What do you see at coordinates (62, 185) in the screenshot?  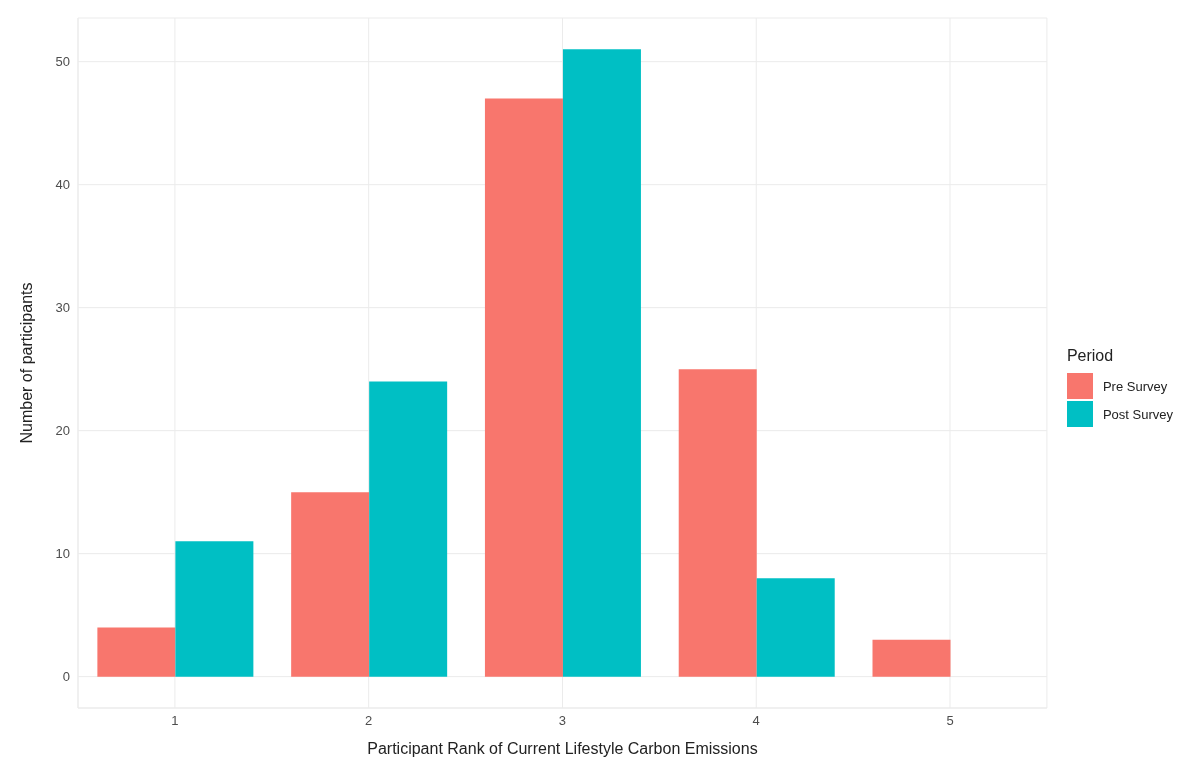 I see `y-tick-label: 40` at bounding box center [62, 185].